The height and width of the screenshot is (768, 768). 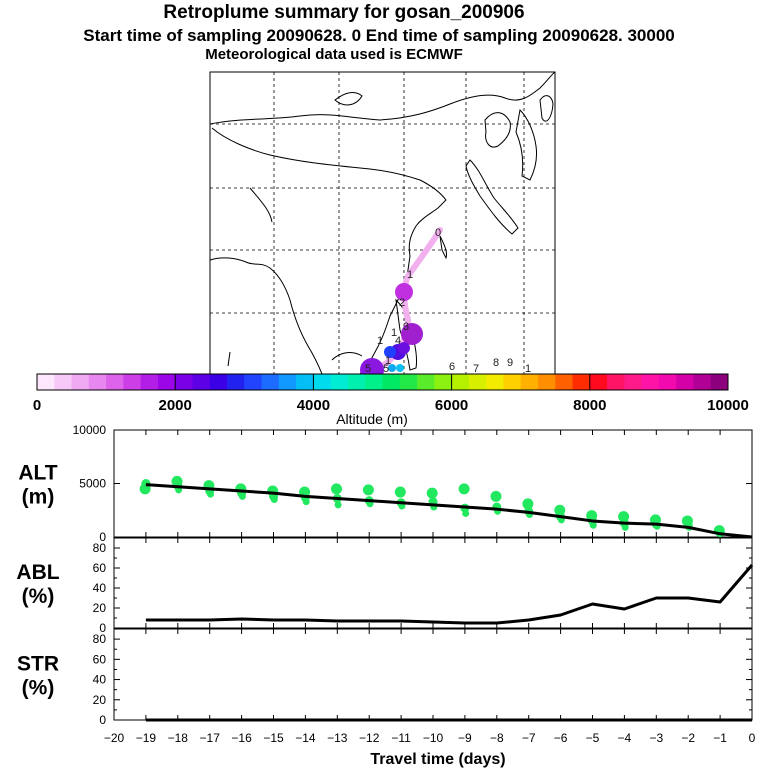 What do you see at coordinates (100, 700) in the screenshot?
I see `y-tick-label: 20` at bounding box center [100, 700].